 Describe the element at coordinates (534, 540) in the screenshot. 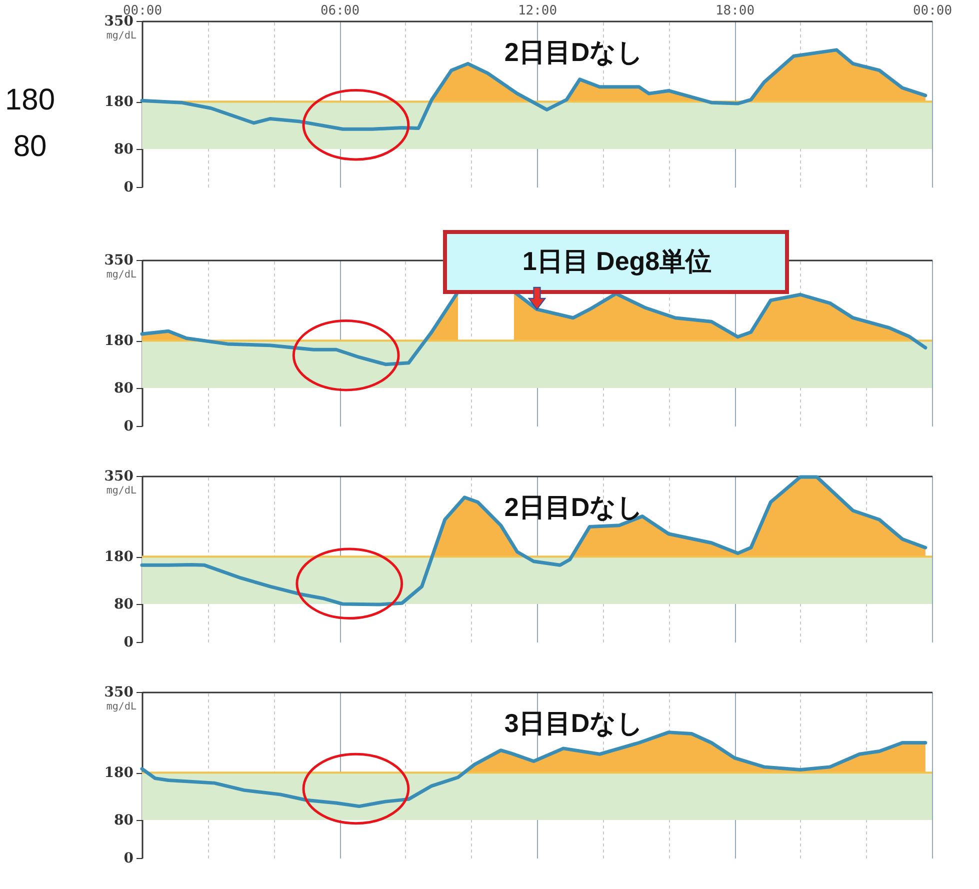

I see `line-series` at that location.